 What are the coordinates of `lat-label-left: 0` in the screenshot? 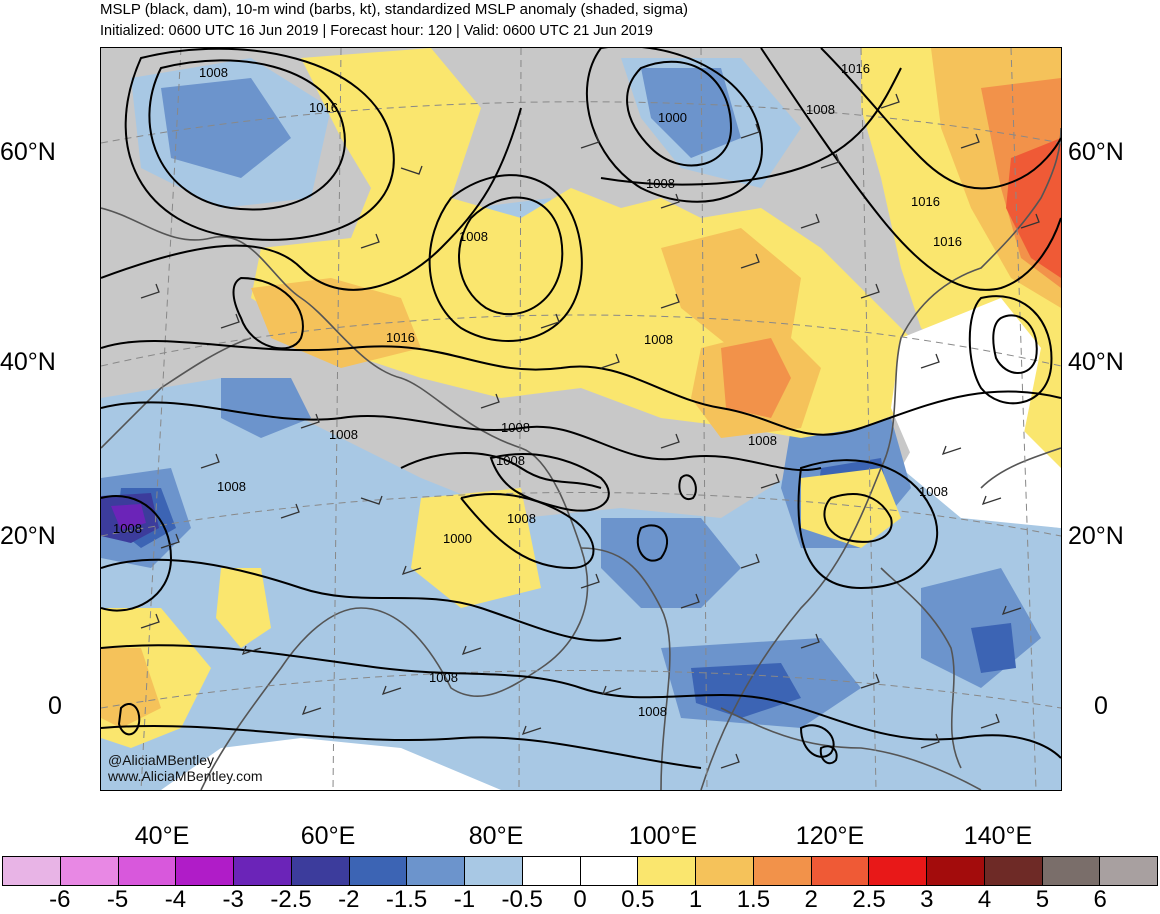 It's located at (55, 706).